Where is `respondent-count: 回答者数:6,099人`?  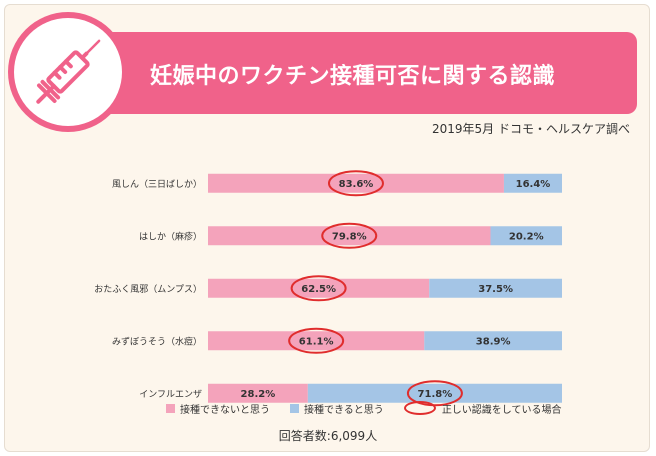
respondent-count: 回答者数:6,099人 is located at coordinates (328, 436).